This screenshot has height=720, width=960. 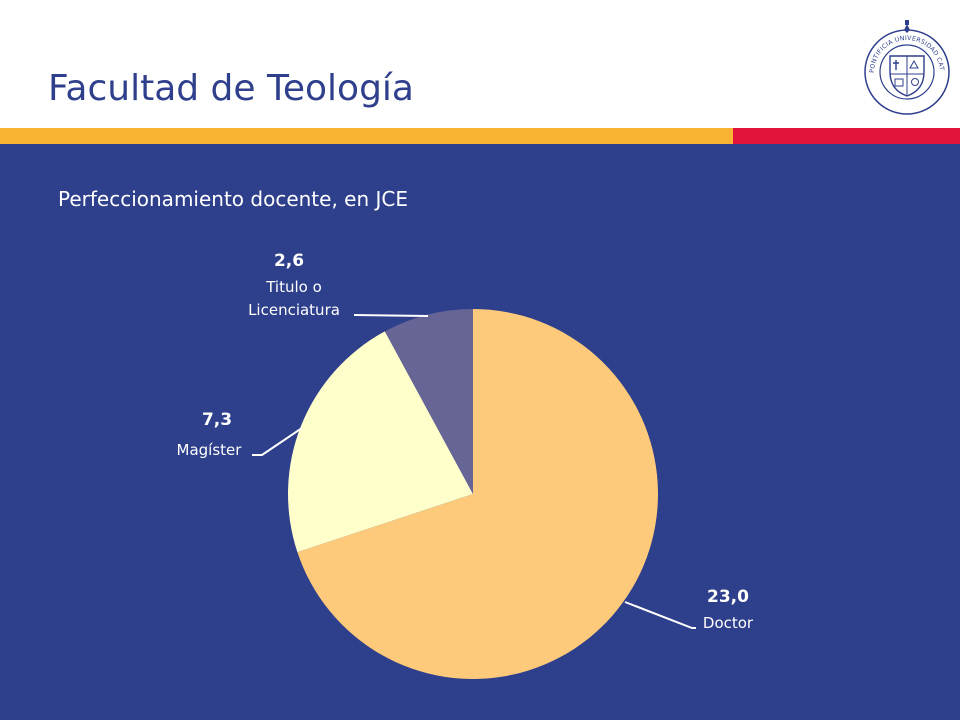 I want to click on slide-title: Facultad de Teología, so click(x=231, y=88).